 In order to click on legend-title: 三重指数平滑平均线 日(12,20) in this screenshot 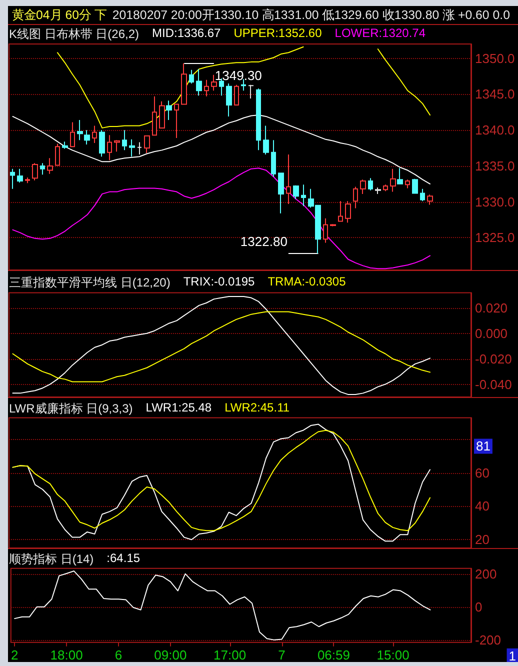, I will do `click(89, 283)`.